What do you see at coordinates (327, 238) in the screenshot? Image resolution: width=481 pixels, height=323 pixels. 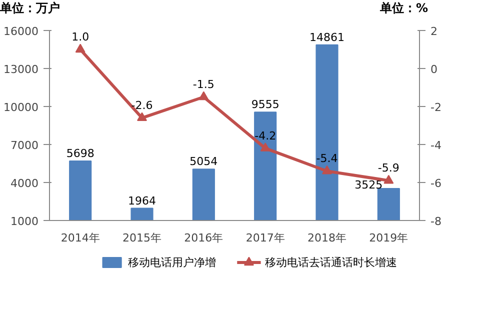 I see `x-tick-label: 2018年` at bounding box center [327, 238].